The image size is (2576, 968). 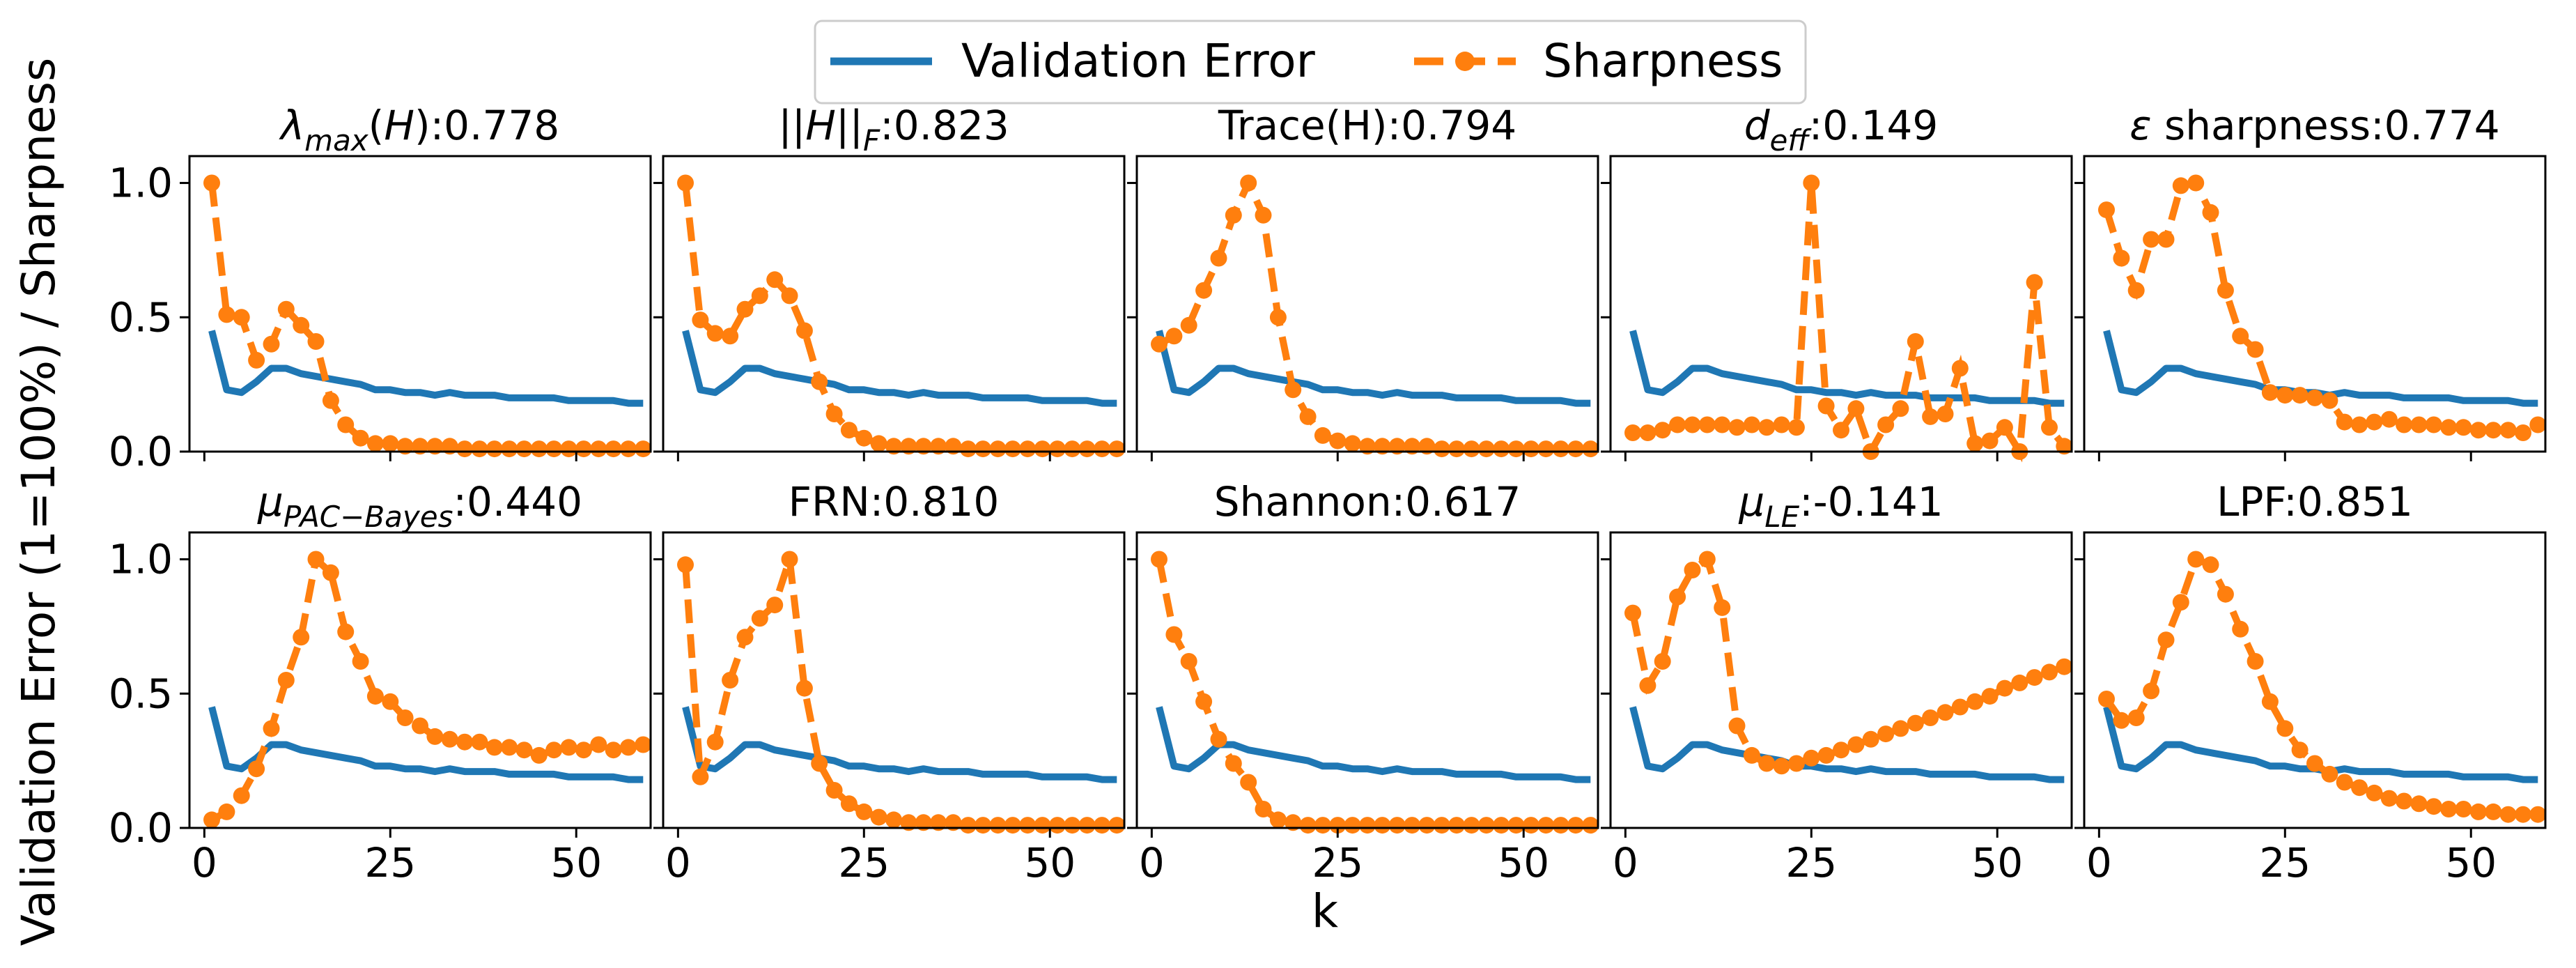 What do you see at coordinates (38, 502) in the screenshot?
I see `y-axis-label: Validation Error (1=100%) / Sharpness` at bounding box center [38, 502].